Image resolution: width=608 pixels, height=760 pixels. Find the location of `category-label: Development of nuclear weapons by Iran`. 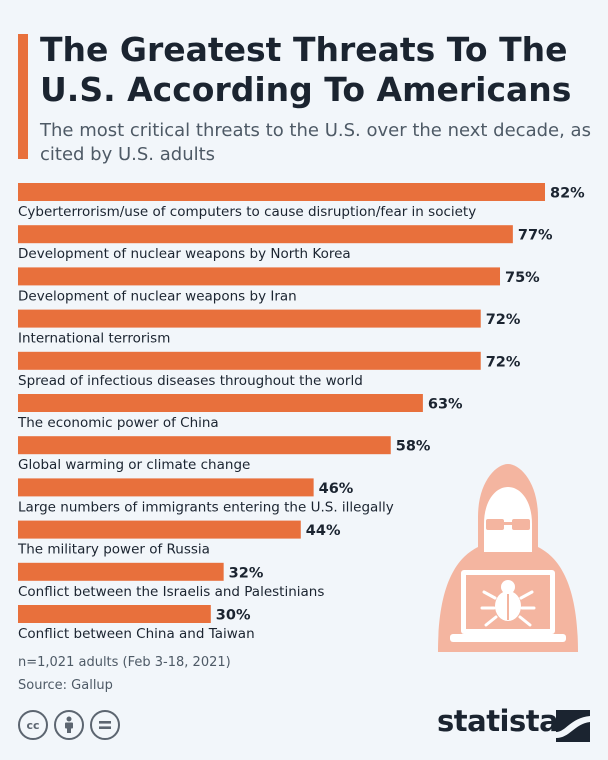

category-label: Development of nuclear weapons by Iran is located at coordinates (157, 296).